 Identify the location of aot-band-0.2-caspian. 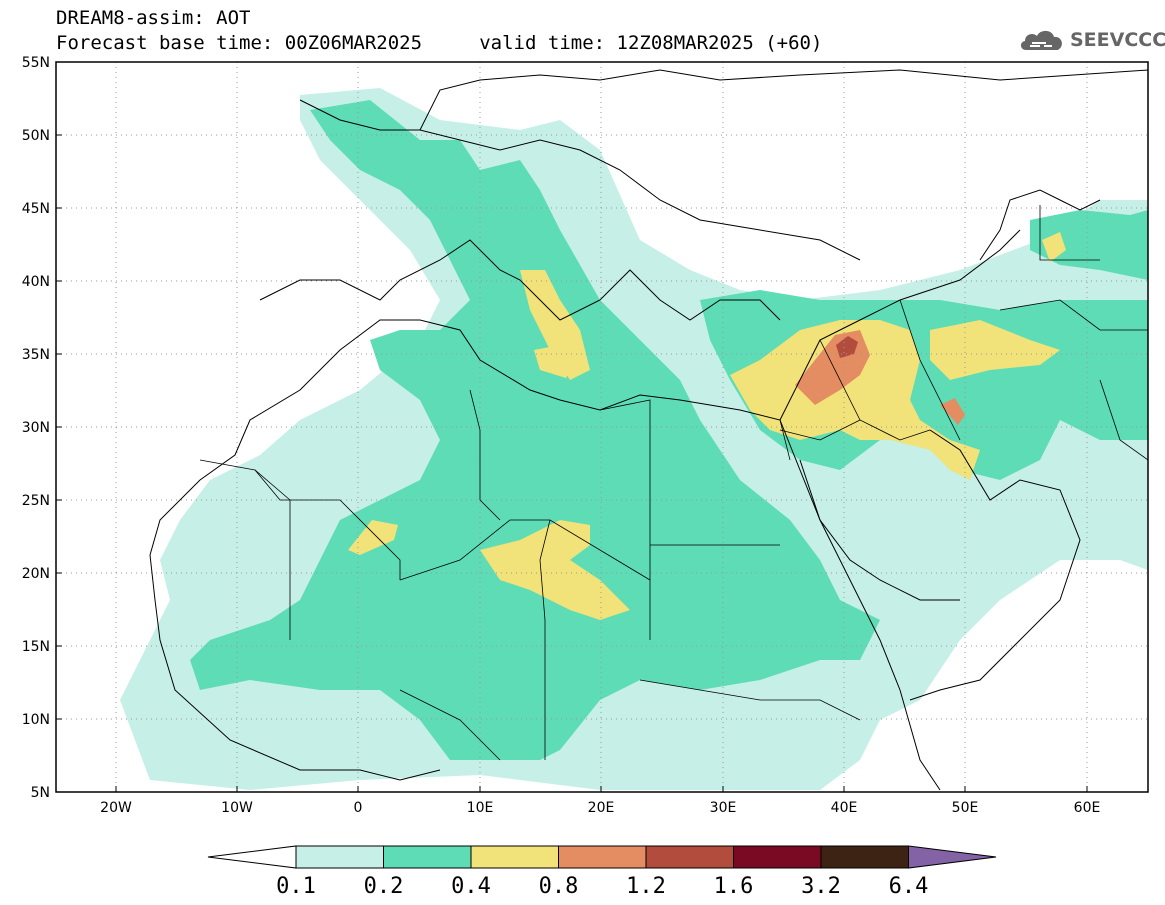
(1089, 245).